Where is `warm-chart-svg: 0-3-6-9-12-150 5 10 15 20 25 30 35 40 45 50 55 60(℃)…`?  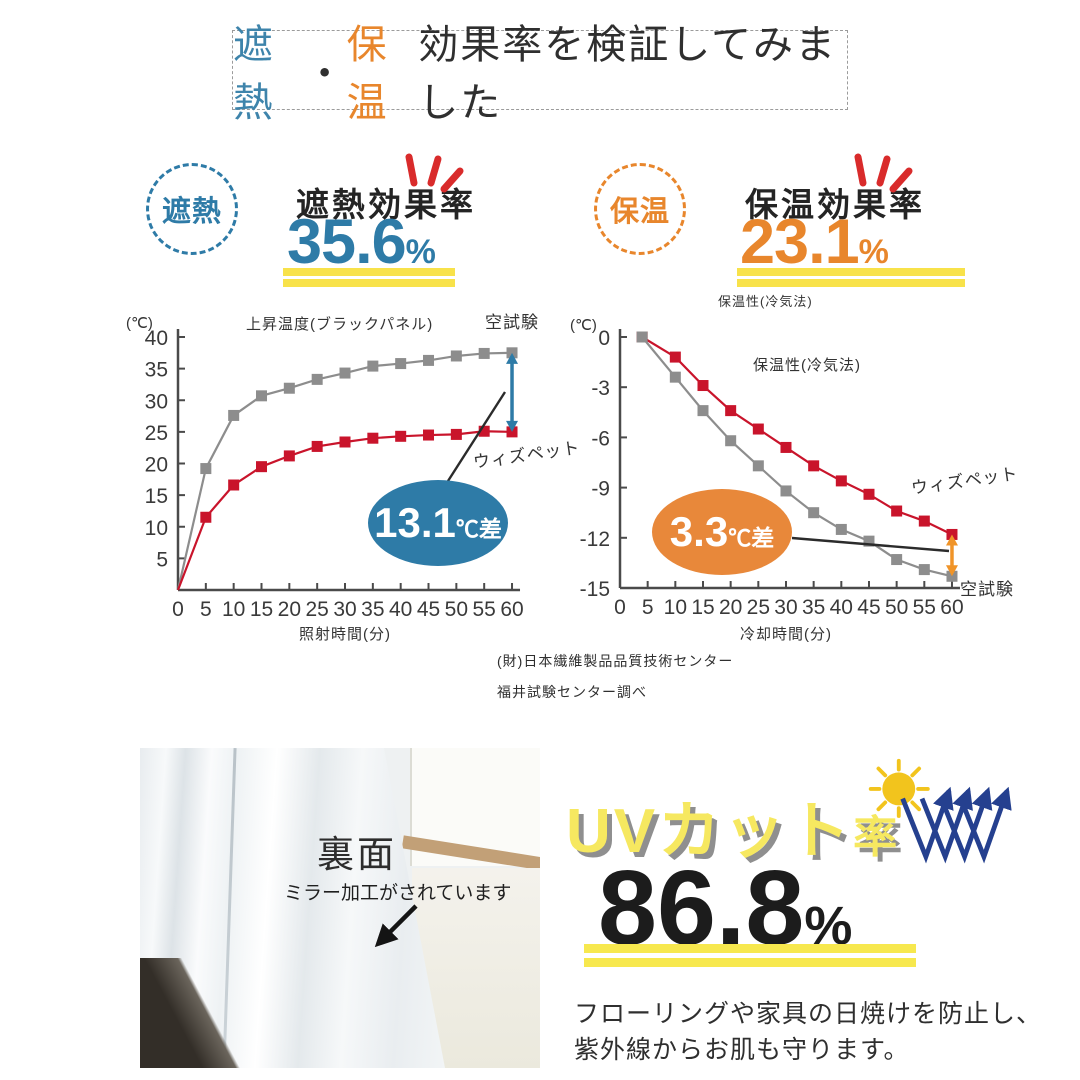
warm-chart-svg: 0-3-6-9-12-150 5 10 15 20 25 30 35 40 45 50 55 60(℃)… is located at coordinates (795, 480).